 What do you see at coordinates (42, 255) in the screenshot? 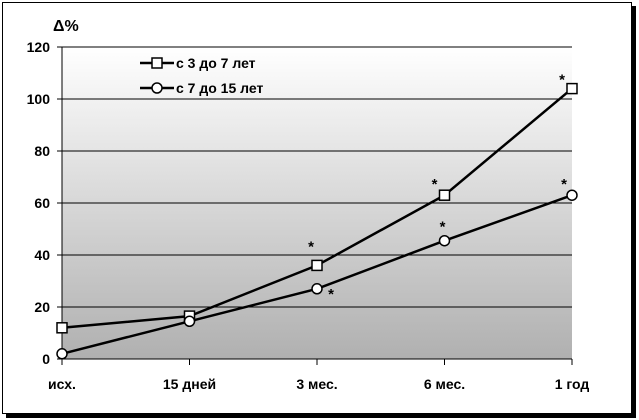
I see `y-tick-label: 40` at bounding box center [42, 255].